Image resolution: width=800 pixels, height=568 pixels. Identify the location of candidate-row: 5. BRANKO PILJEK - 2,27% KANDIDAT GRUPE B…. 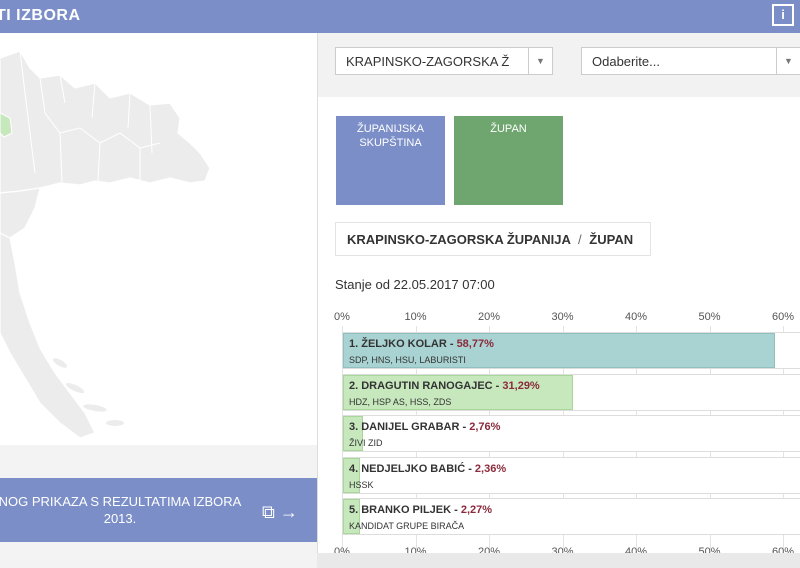
(571, 516).